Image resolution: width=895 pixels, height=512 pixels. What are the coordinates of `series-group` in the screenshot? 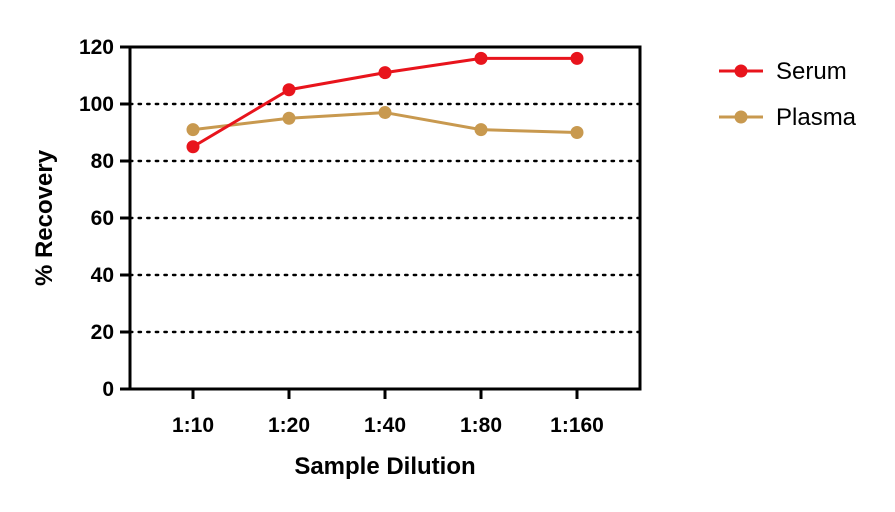 It's located at (385, 102).